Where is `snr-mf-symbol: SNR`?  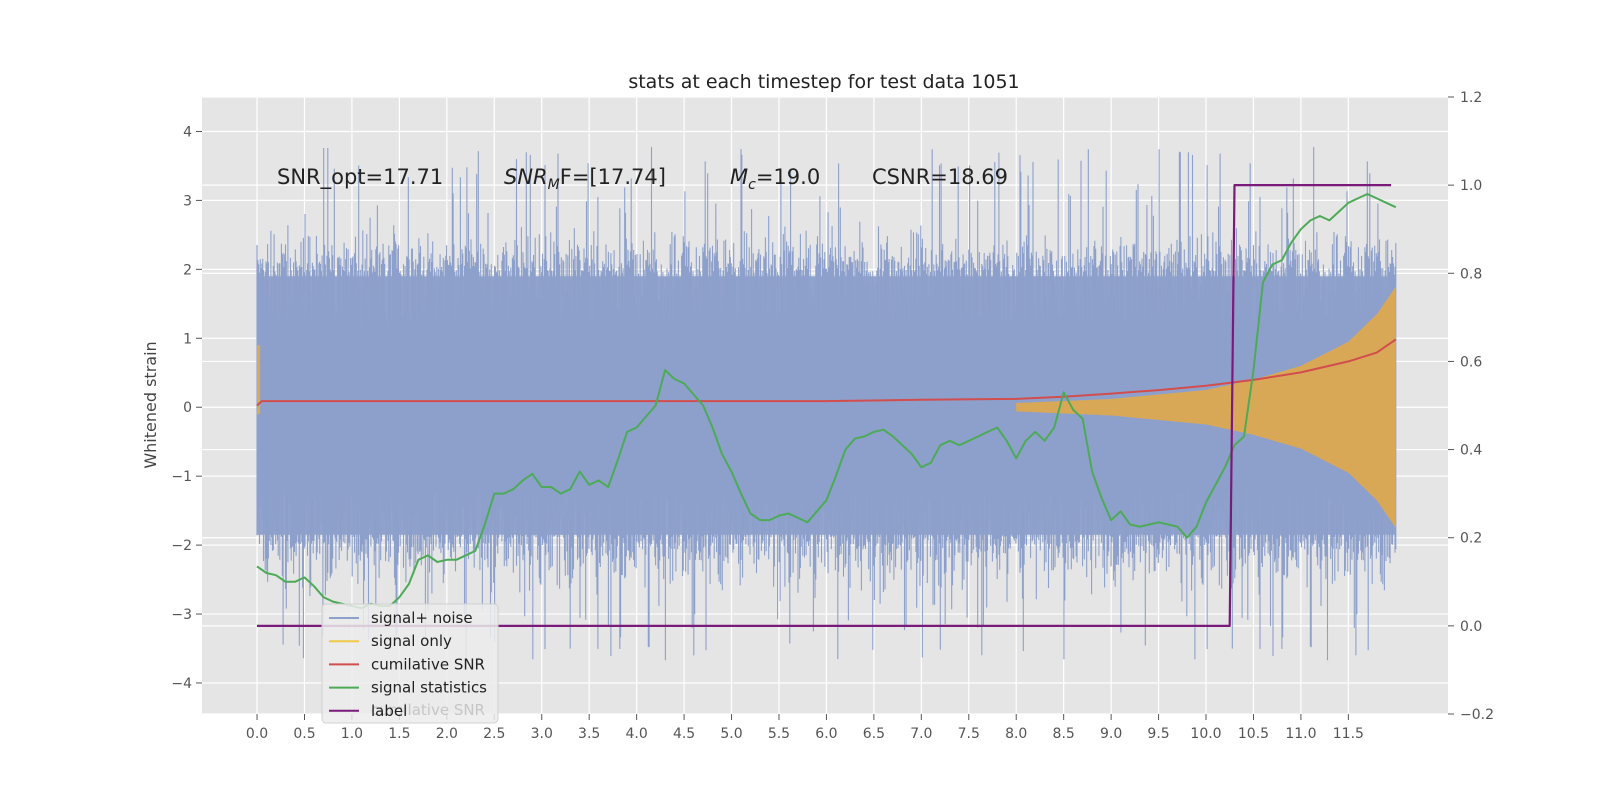 snr-mf-symbol: SNR is located at coordinates (526, 177).